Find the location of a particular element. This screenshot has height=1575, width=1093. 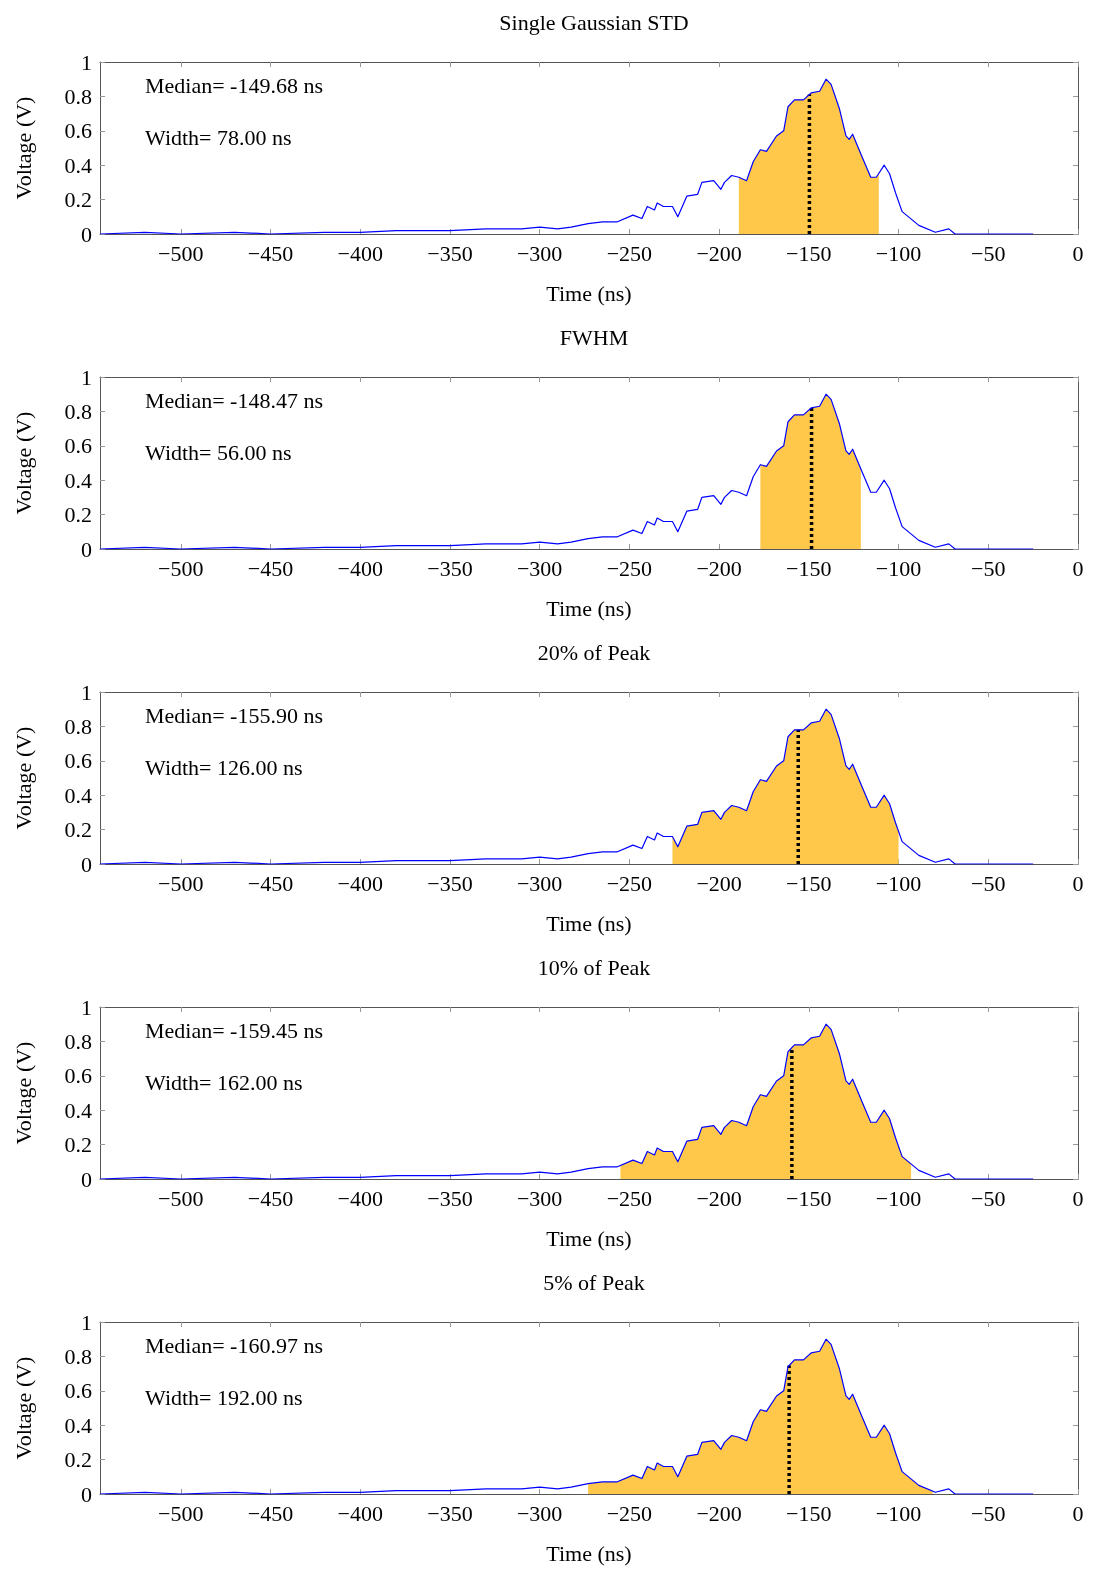

chart-title: 5% of Peak is located at coordinates (594, 1282).